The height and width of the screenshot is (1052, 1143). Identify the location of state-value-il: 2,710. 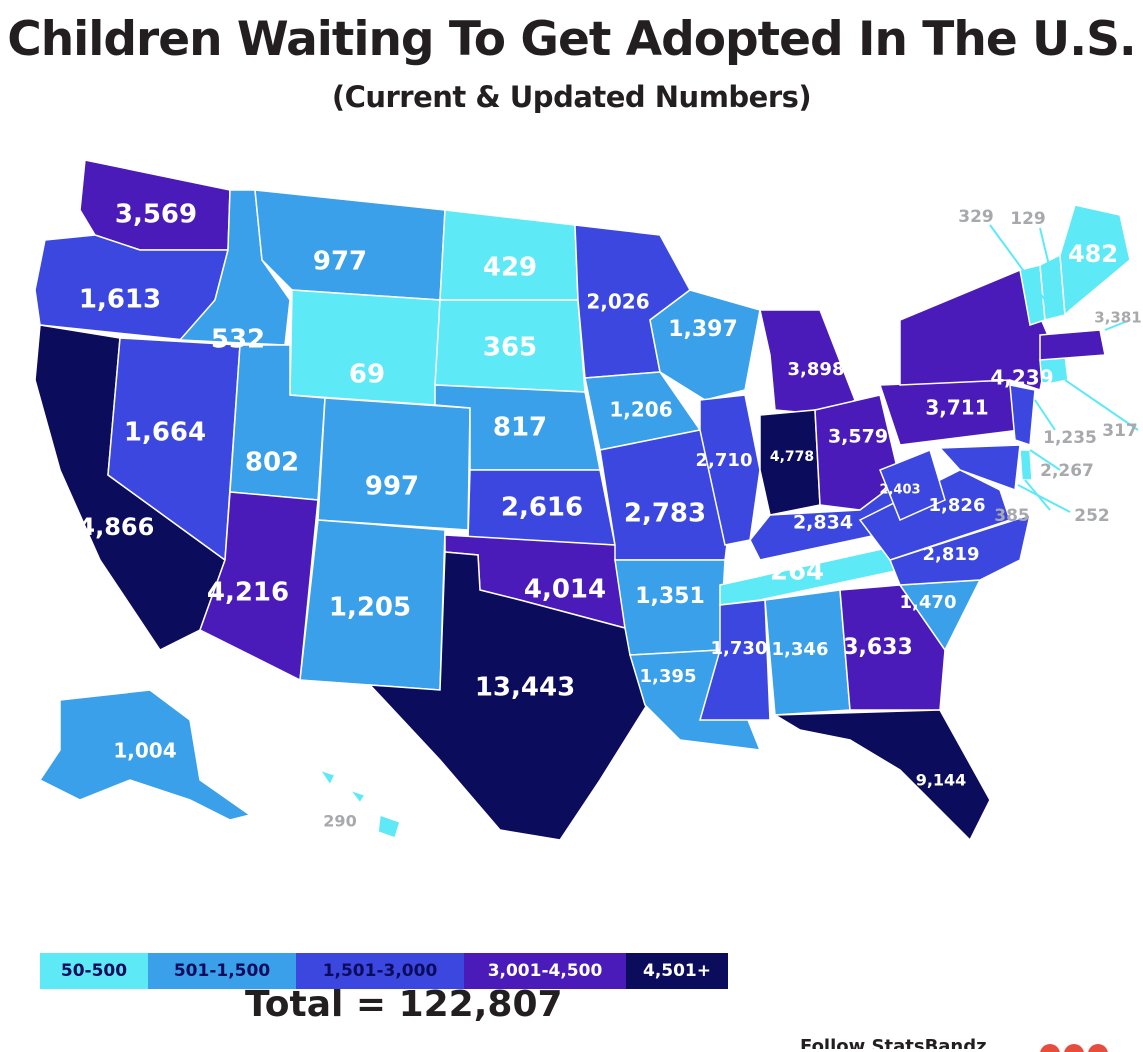
(724, 460).